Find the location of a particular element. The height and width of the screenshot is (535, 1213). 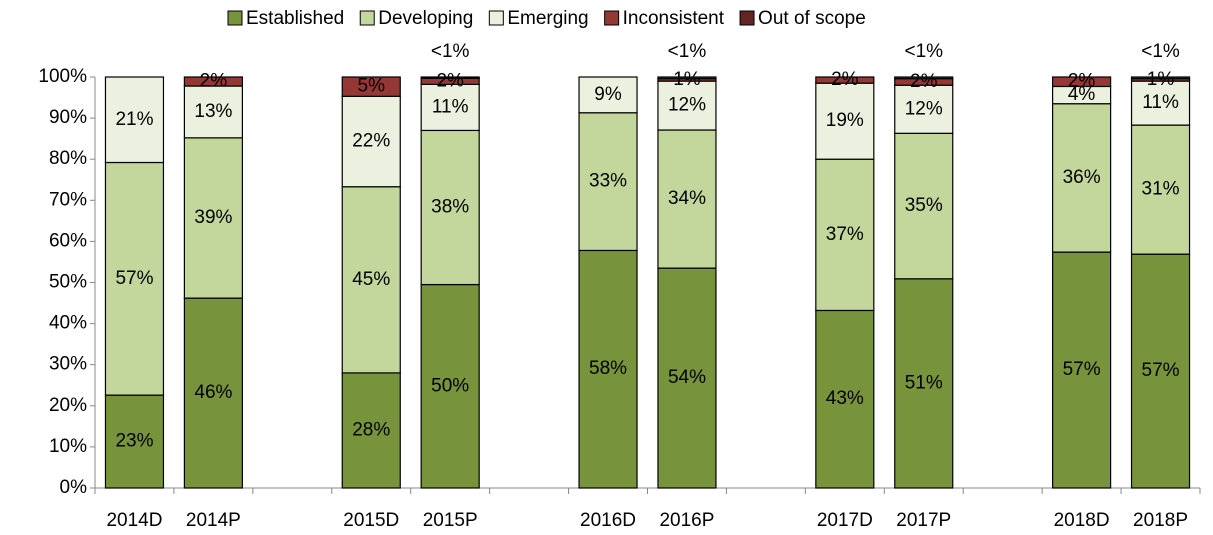

data-label: 46% is located at coordinates (213, 392).